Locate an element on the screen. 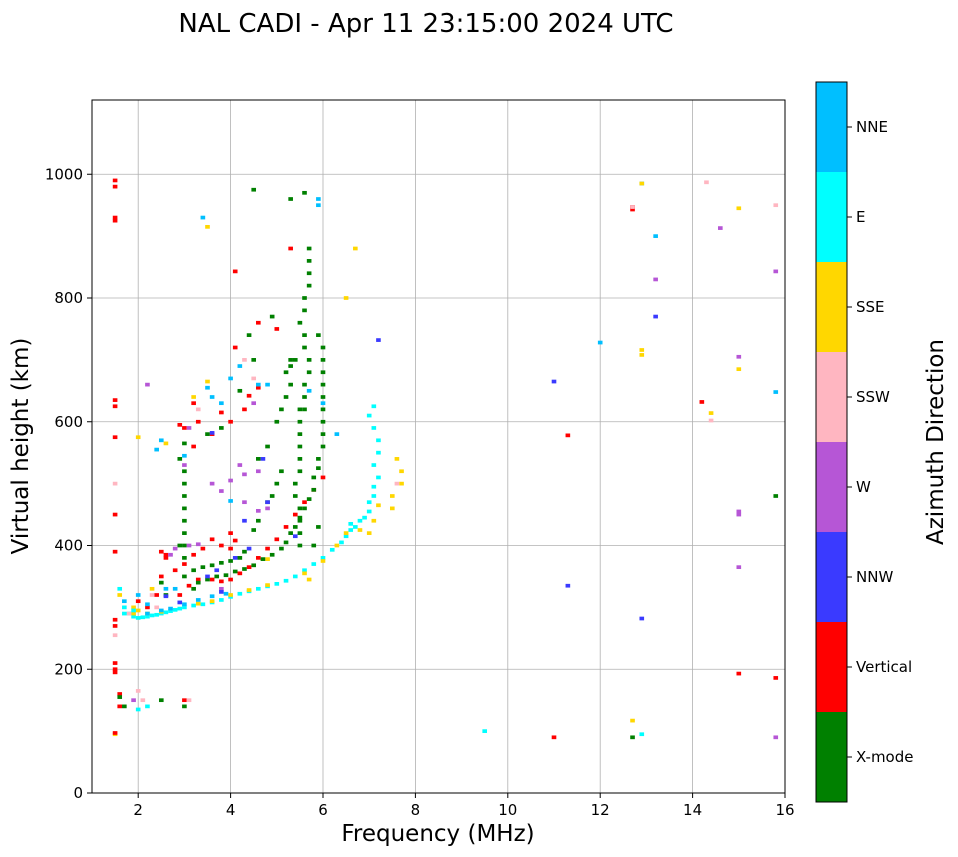 The height and width of the screenshot is (857, 958). colorbar-tick-label: SSE is located at coordinates (870, 307).